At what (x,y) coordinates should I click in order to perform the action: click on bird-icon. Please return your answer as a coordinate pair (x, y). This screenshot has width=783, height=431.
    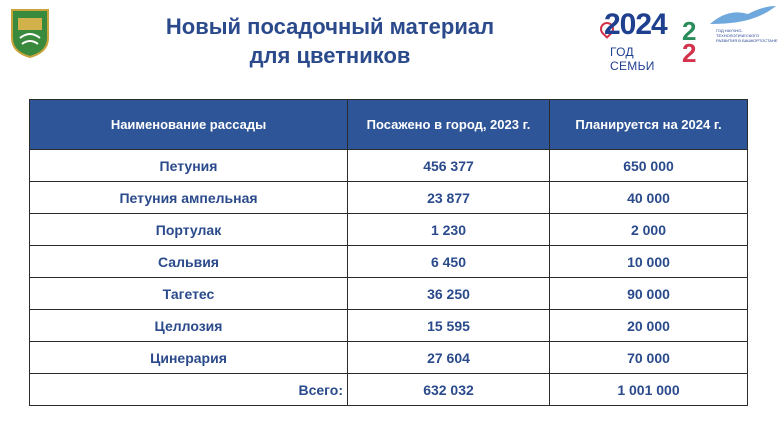
    Looking at the image, I should click on (743, 15).